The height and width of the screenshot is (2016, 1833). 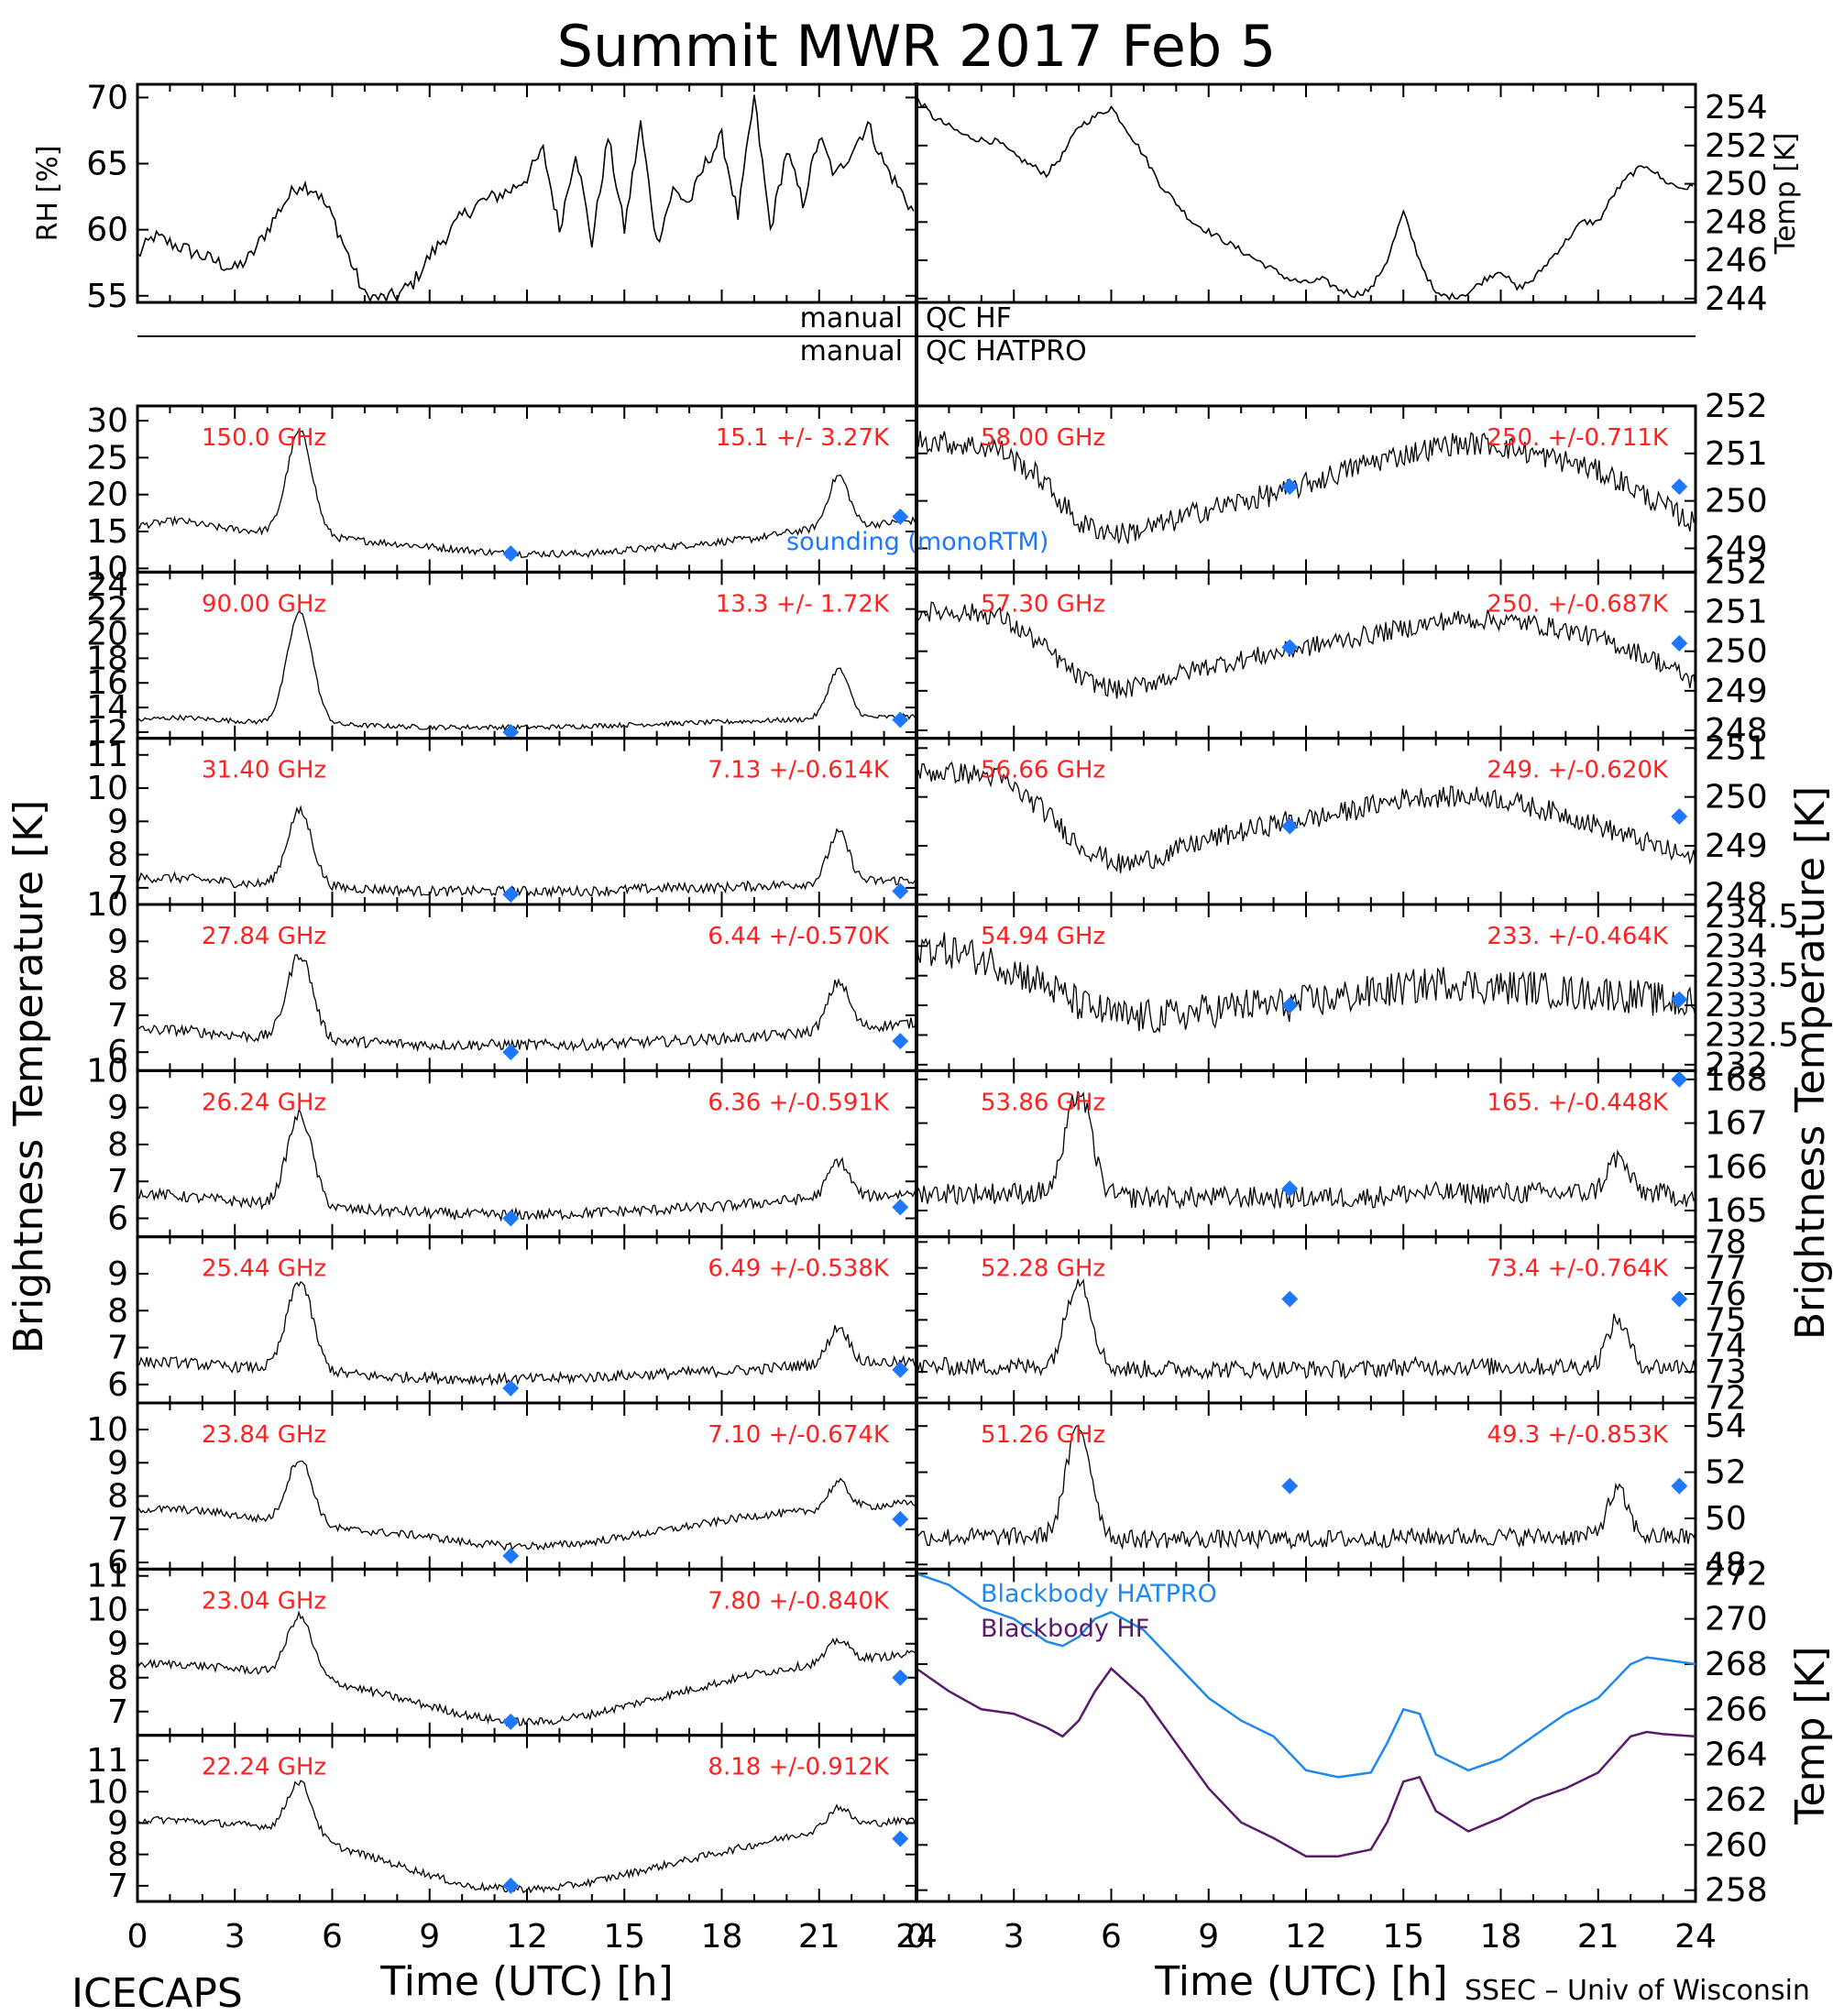 What do you see at coordinates (1578, 438) in the screenshot?
I see `b5800-stat-label: 250. +/-0.711K` at bounding box center [1578, 438].